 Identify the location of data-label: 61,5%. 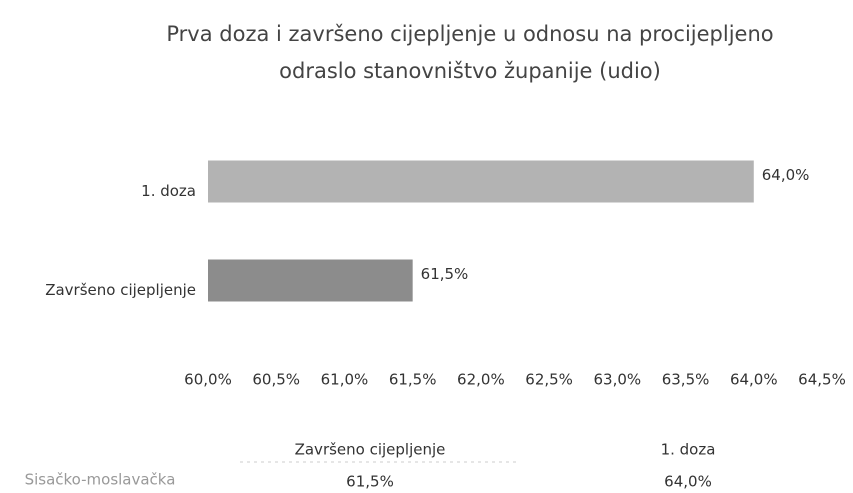
(445, 274).